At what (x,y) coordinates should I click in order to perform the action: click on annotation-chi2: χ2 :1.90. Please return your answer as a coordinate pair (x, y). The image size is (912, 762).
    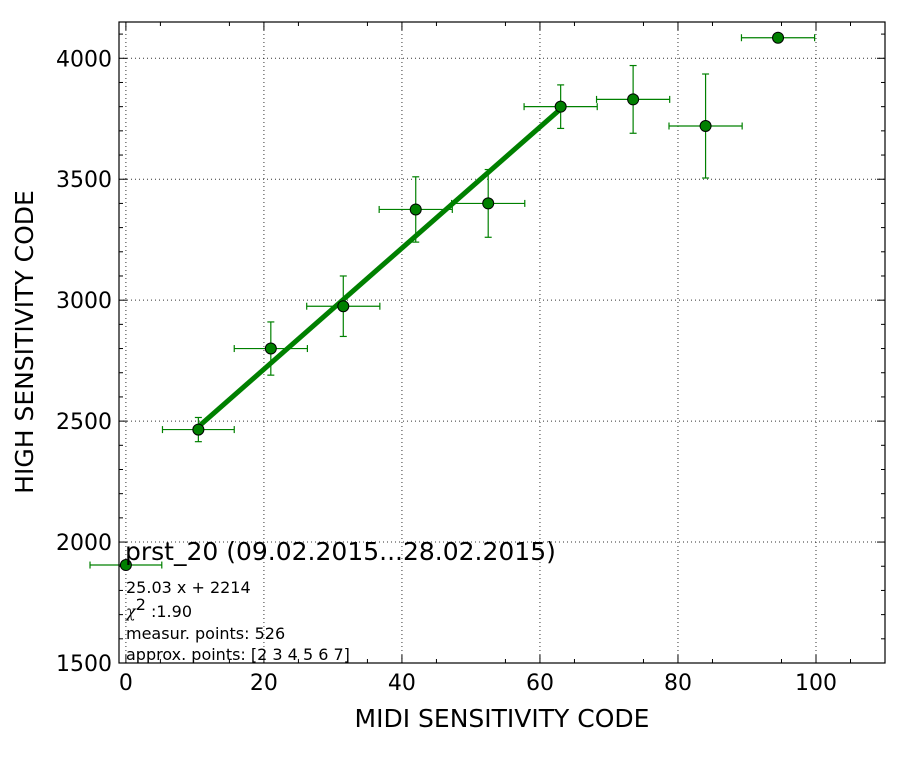
    Looking at the image, I should click on (158, 608).